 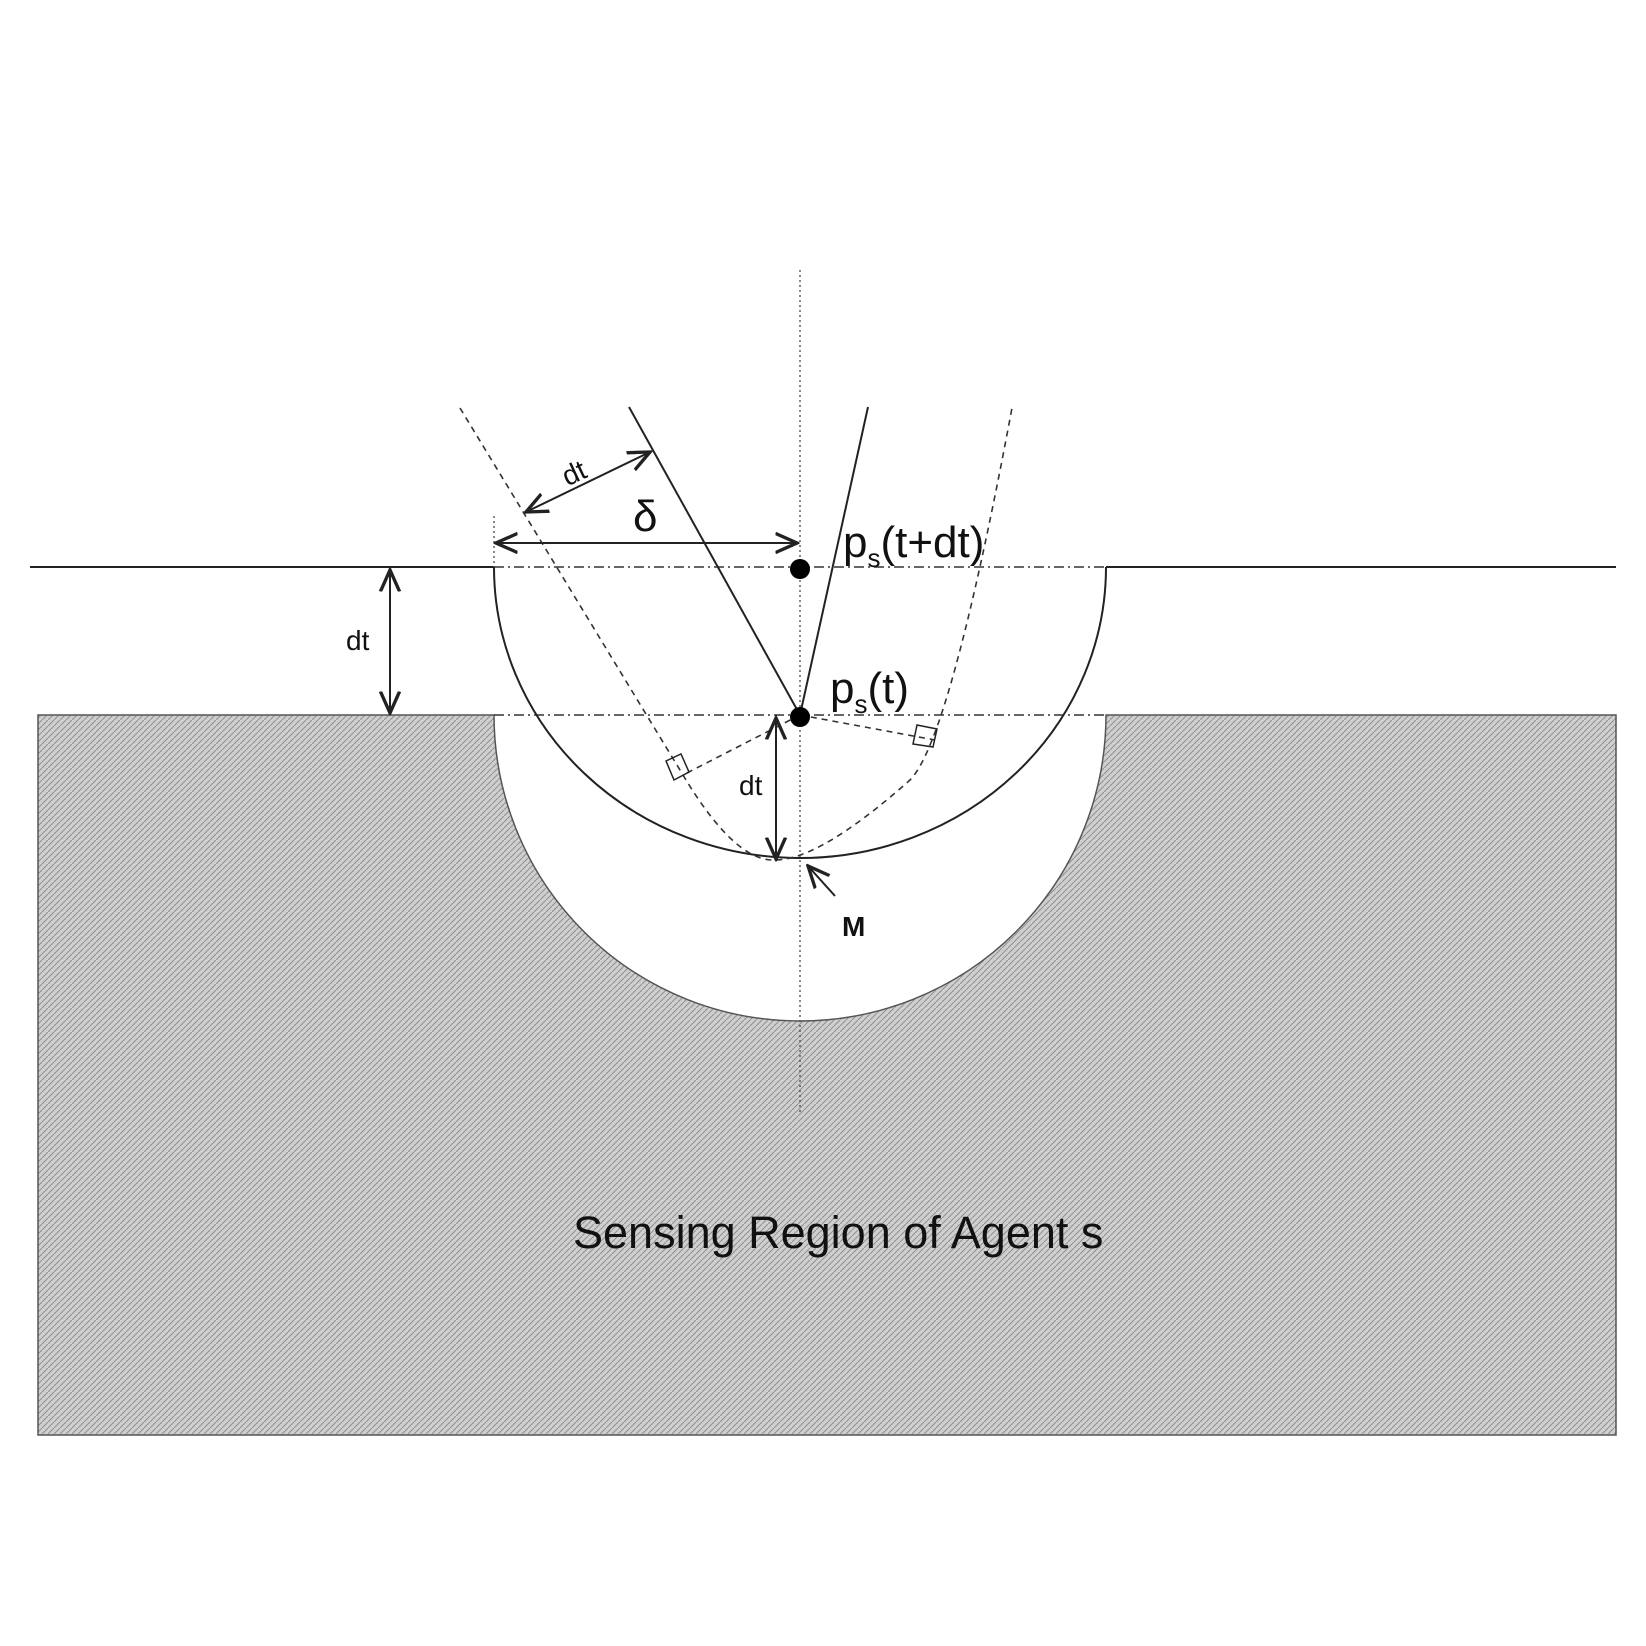 What do you see at coordinates (714, 561) in the screenshot?
I see `ray-left` at bounding box center [714, 561].